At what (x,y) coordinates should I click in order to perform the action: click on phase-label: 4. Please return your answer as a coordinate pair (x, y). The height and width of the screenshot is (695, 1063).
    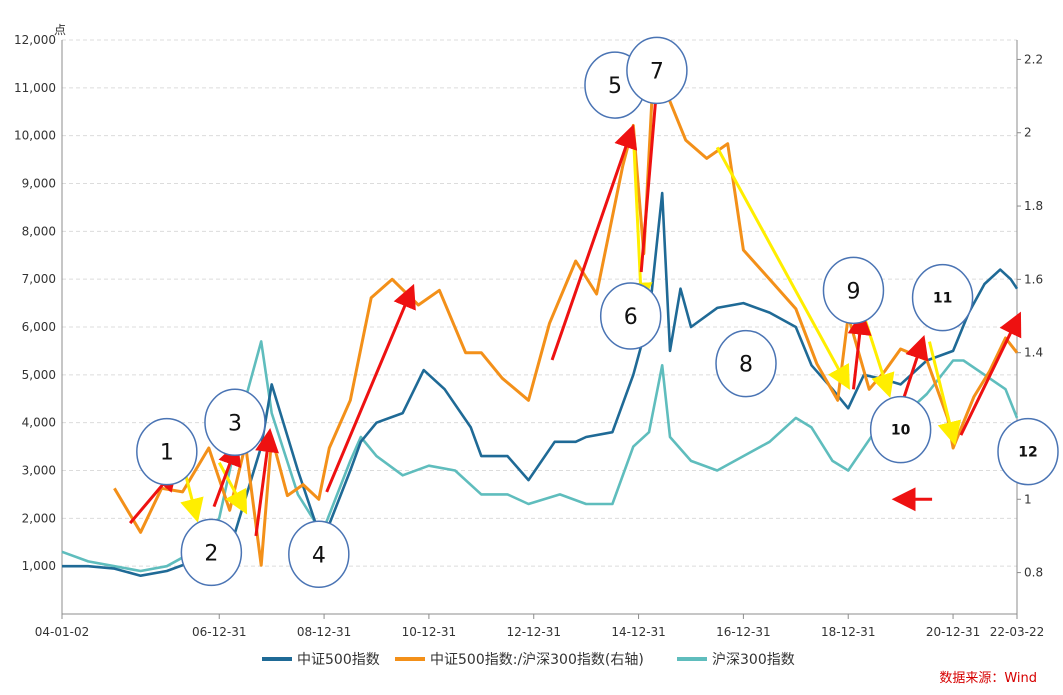
    Looking at the image, I should click on (319, 555).